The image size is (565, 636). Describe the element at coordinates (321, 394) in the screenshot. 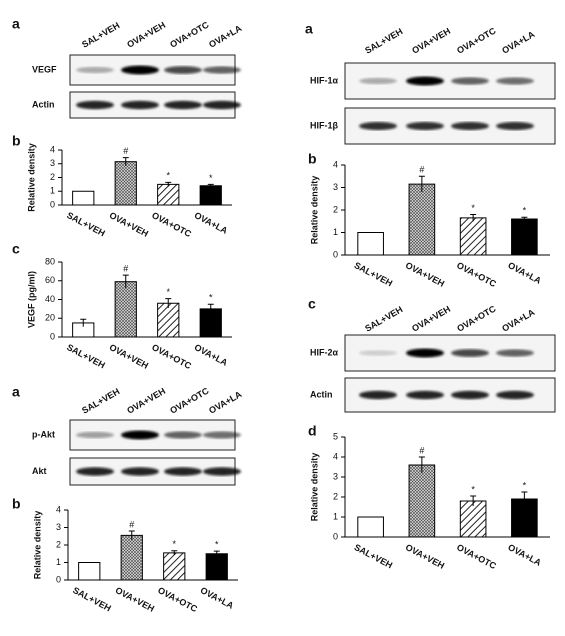

I see `protein-label: Actin` at that location.